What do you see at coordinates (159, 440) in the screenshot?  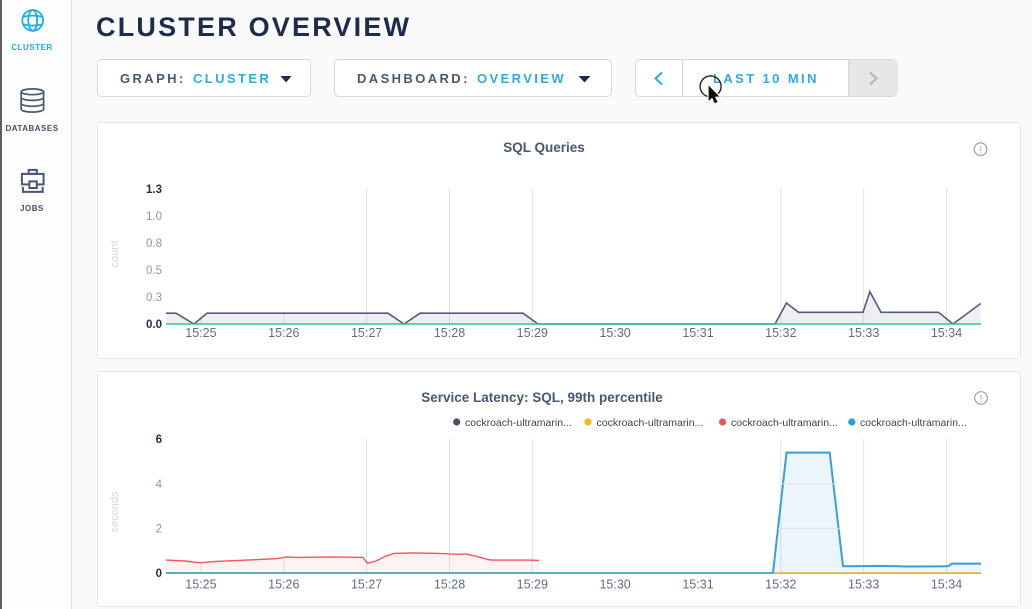 I see `svg-text: 6` at bounding box center [159, 440].